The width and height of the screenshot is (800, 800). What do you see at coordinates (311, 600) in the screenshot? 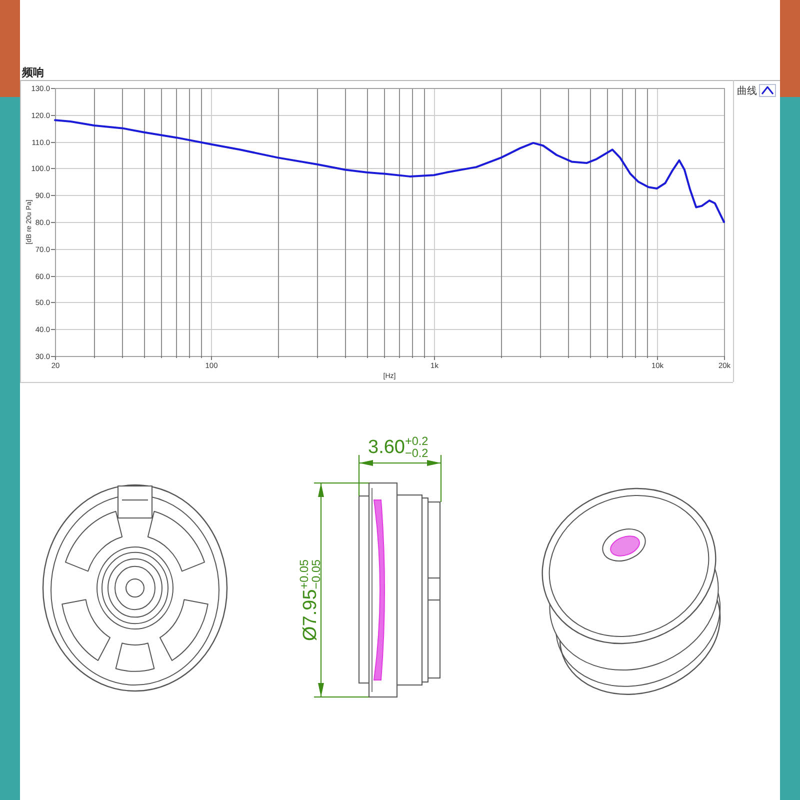
I see `annotation: Ø7.95+0.05−0.05` at bounding box center [311, 600].